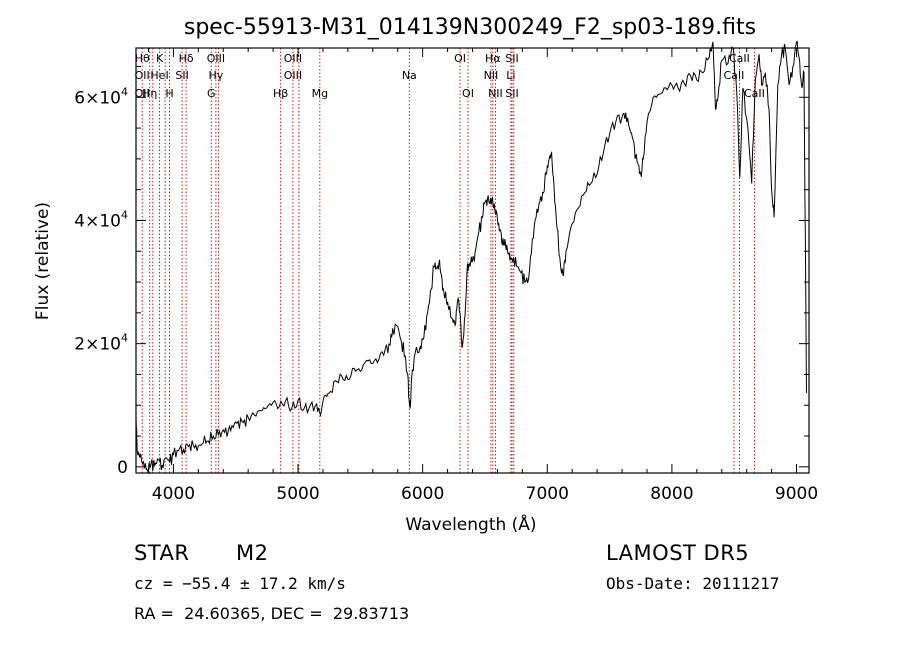  Describe the element at coordinates (493, 58) in the screenshot. I see `line-marker-label: Hα` at that location.